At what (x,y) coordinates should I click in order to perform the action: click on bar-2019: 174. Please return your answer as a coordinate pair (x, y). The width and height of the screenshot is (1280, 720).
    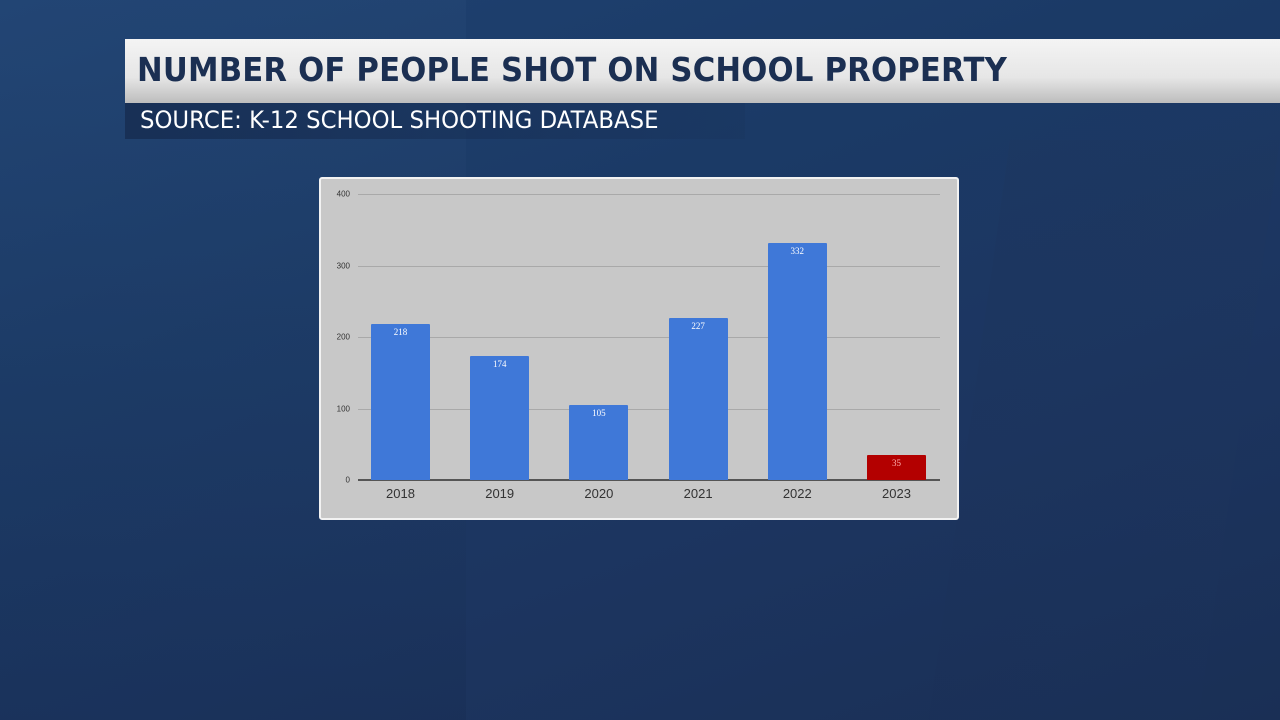
    Looking at the image, I should click on (500, 417).